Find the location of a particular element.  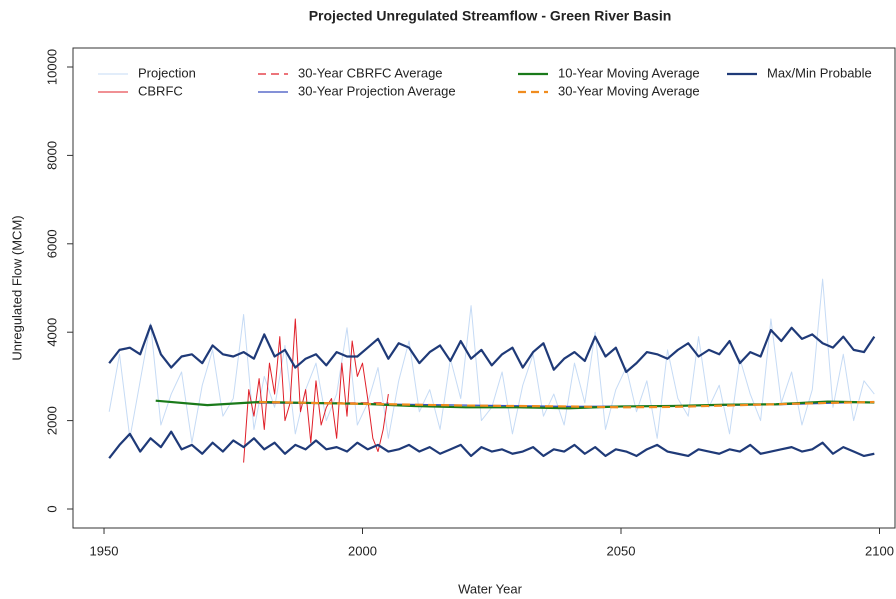

legend-label: 10-Year Moving Average is located at coordinates (629, 72).